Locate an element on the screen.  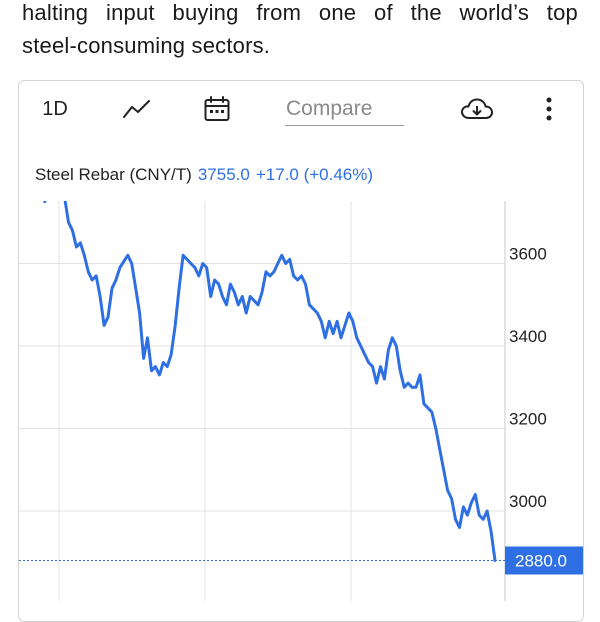
y-tick-label: 3400 is located at coordinates (528, 336).